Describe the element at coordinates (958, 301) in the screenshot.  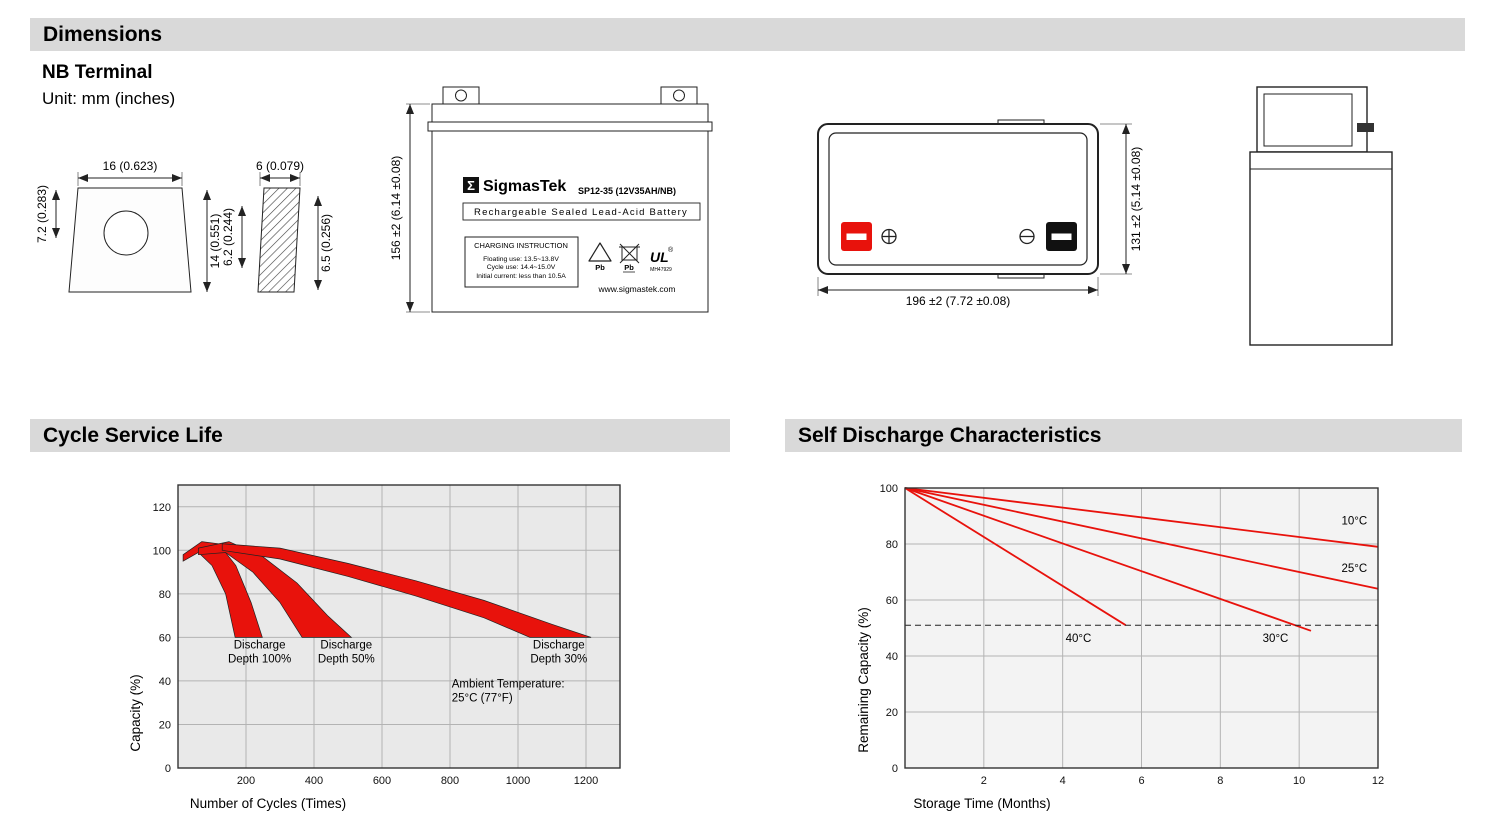
I see `battery-width-dim: 196 ±2 (7.72 ±0.08)` at that location.